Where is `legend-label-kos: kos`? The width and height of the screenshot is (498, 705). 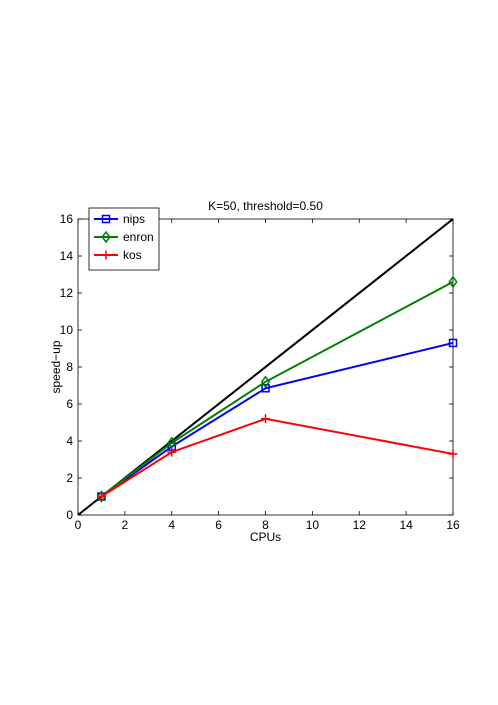 legend-label-kos: kos is located at coordinates (132, 255).